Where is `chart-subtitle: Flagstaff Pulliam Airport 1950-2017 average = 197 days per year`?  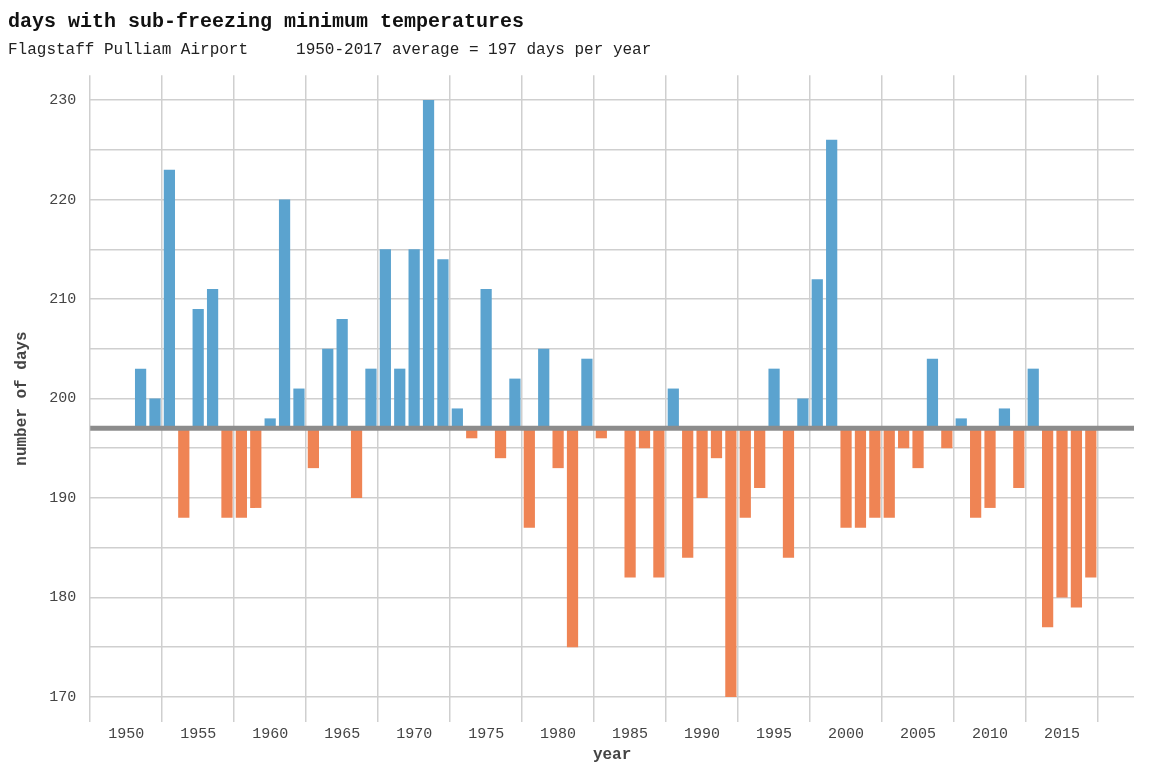
chart-subtitle: Flagstaff Pulliam Airport 1950-2017 average = 197 days per year is located at coordinates (330, 49).